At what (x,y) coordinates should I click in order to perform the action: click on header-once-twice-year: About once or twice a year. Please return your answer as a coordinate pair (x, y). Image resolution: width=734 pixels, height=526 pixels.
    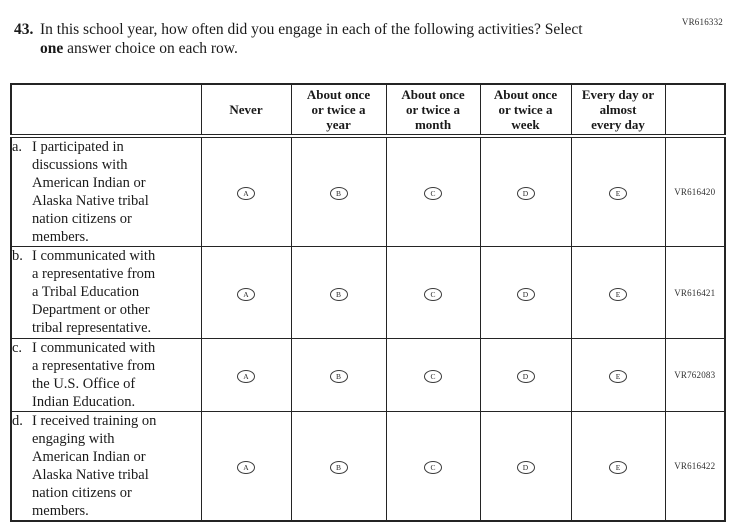
    Looking at the image, I should click on (338, 110).